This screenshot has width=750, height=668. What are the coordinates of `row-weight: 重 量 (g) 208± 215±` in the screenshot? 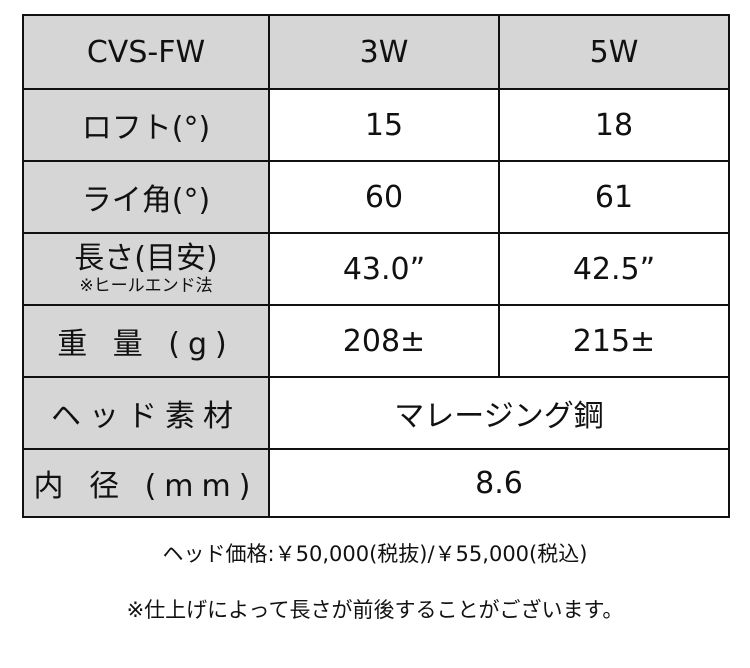 It's located at (376, 341).